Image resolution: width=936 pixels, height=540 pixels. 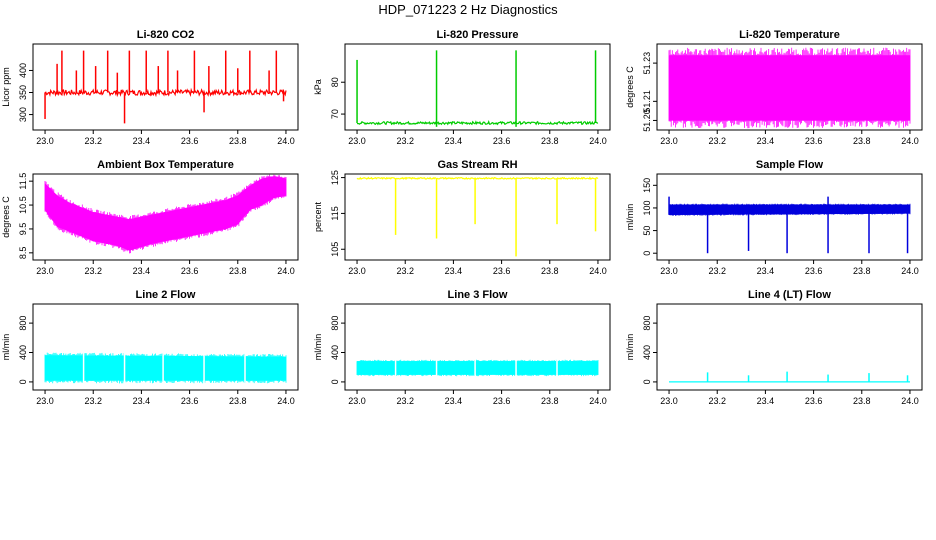 I want to click on y-tick-label: 350, so click(x=23, y=92).